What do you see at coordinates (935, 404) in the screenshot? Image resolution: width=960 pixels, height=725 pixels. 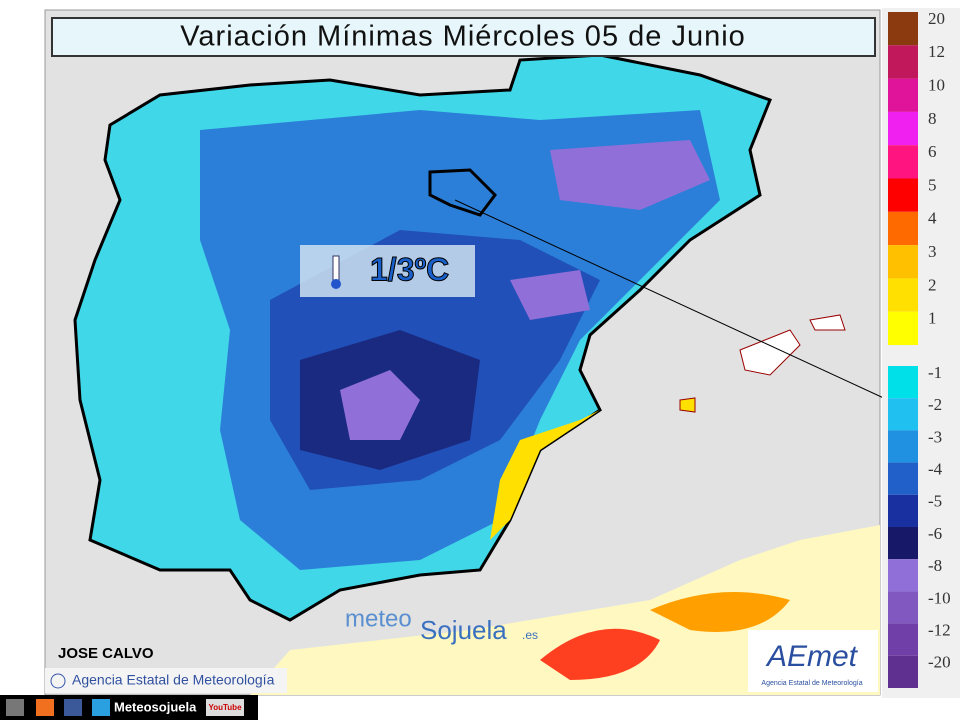 I see `legend-label: -2` at bounding box center [935, 404].